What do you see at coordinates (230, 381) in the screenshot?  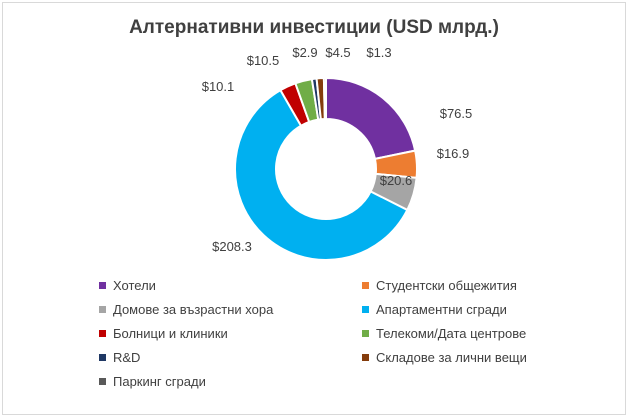 I see `legend-item-9: Паркинг сгради` at bounding box center [230, 381].